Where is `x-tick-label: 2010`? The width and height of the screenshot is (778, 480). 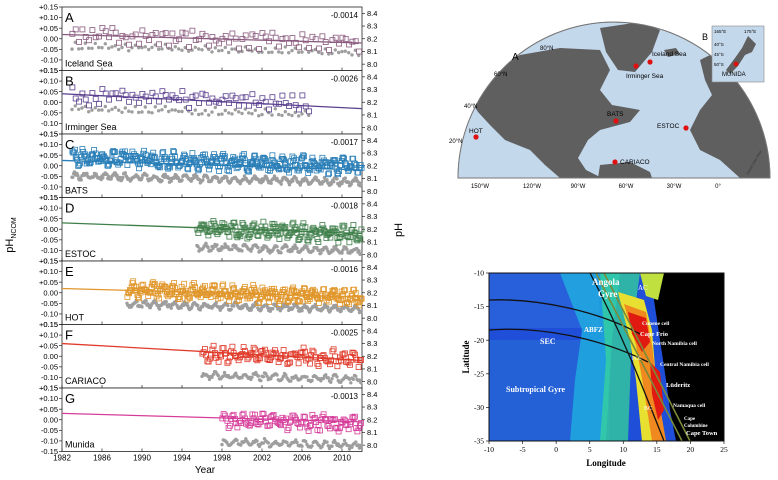
x-tick-label: 2010 is located at coordinates (342, 458).